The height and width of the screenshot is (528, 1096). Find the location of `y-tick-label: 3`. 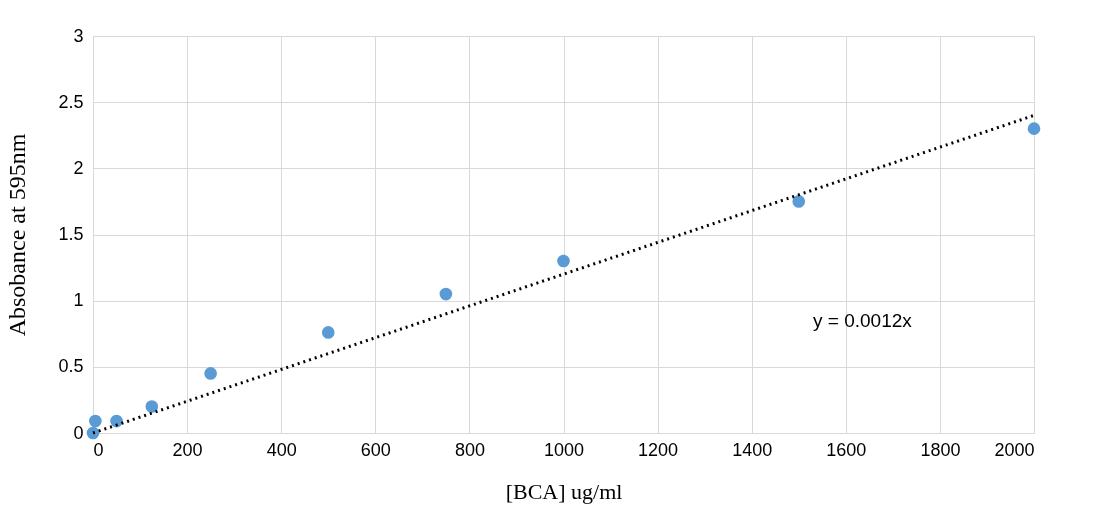

y-tick-label: 3 is located at coordinates (78, 35).